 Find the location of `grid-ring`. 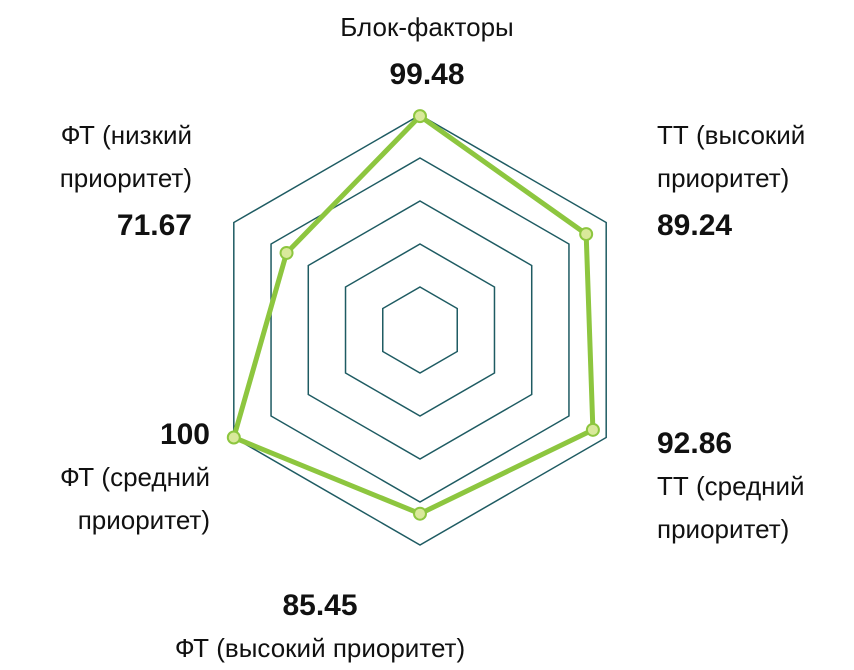

grid-ring is located at coordinates (420, 330).